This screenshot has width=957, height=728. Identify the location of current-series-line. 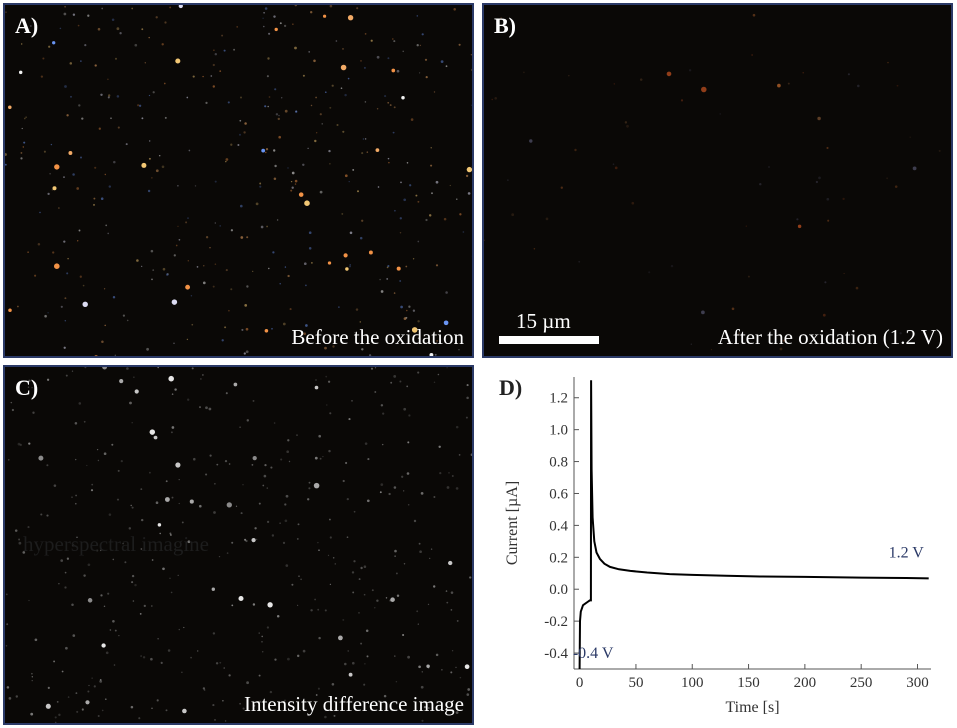
(753, 525).